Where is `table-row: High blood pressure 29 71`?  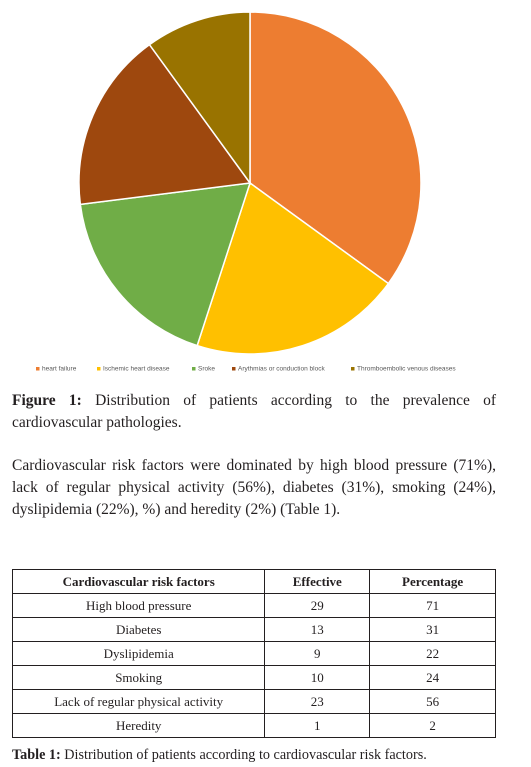 table-row: High blood pressure 29 71 is located at coordinates (253, 605).